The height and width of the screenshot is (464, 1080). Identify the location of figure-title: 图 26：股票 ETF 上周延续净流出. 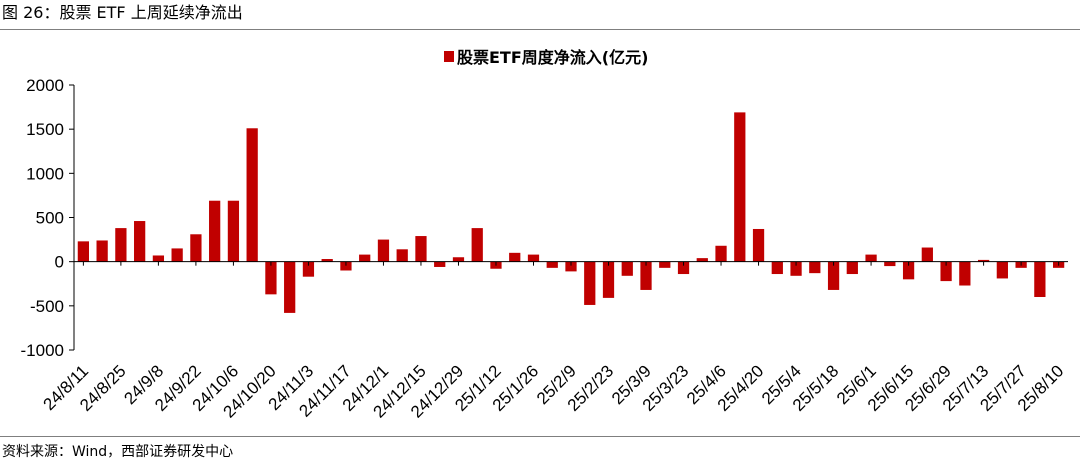
(122, 12).